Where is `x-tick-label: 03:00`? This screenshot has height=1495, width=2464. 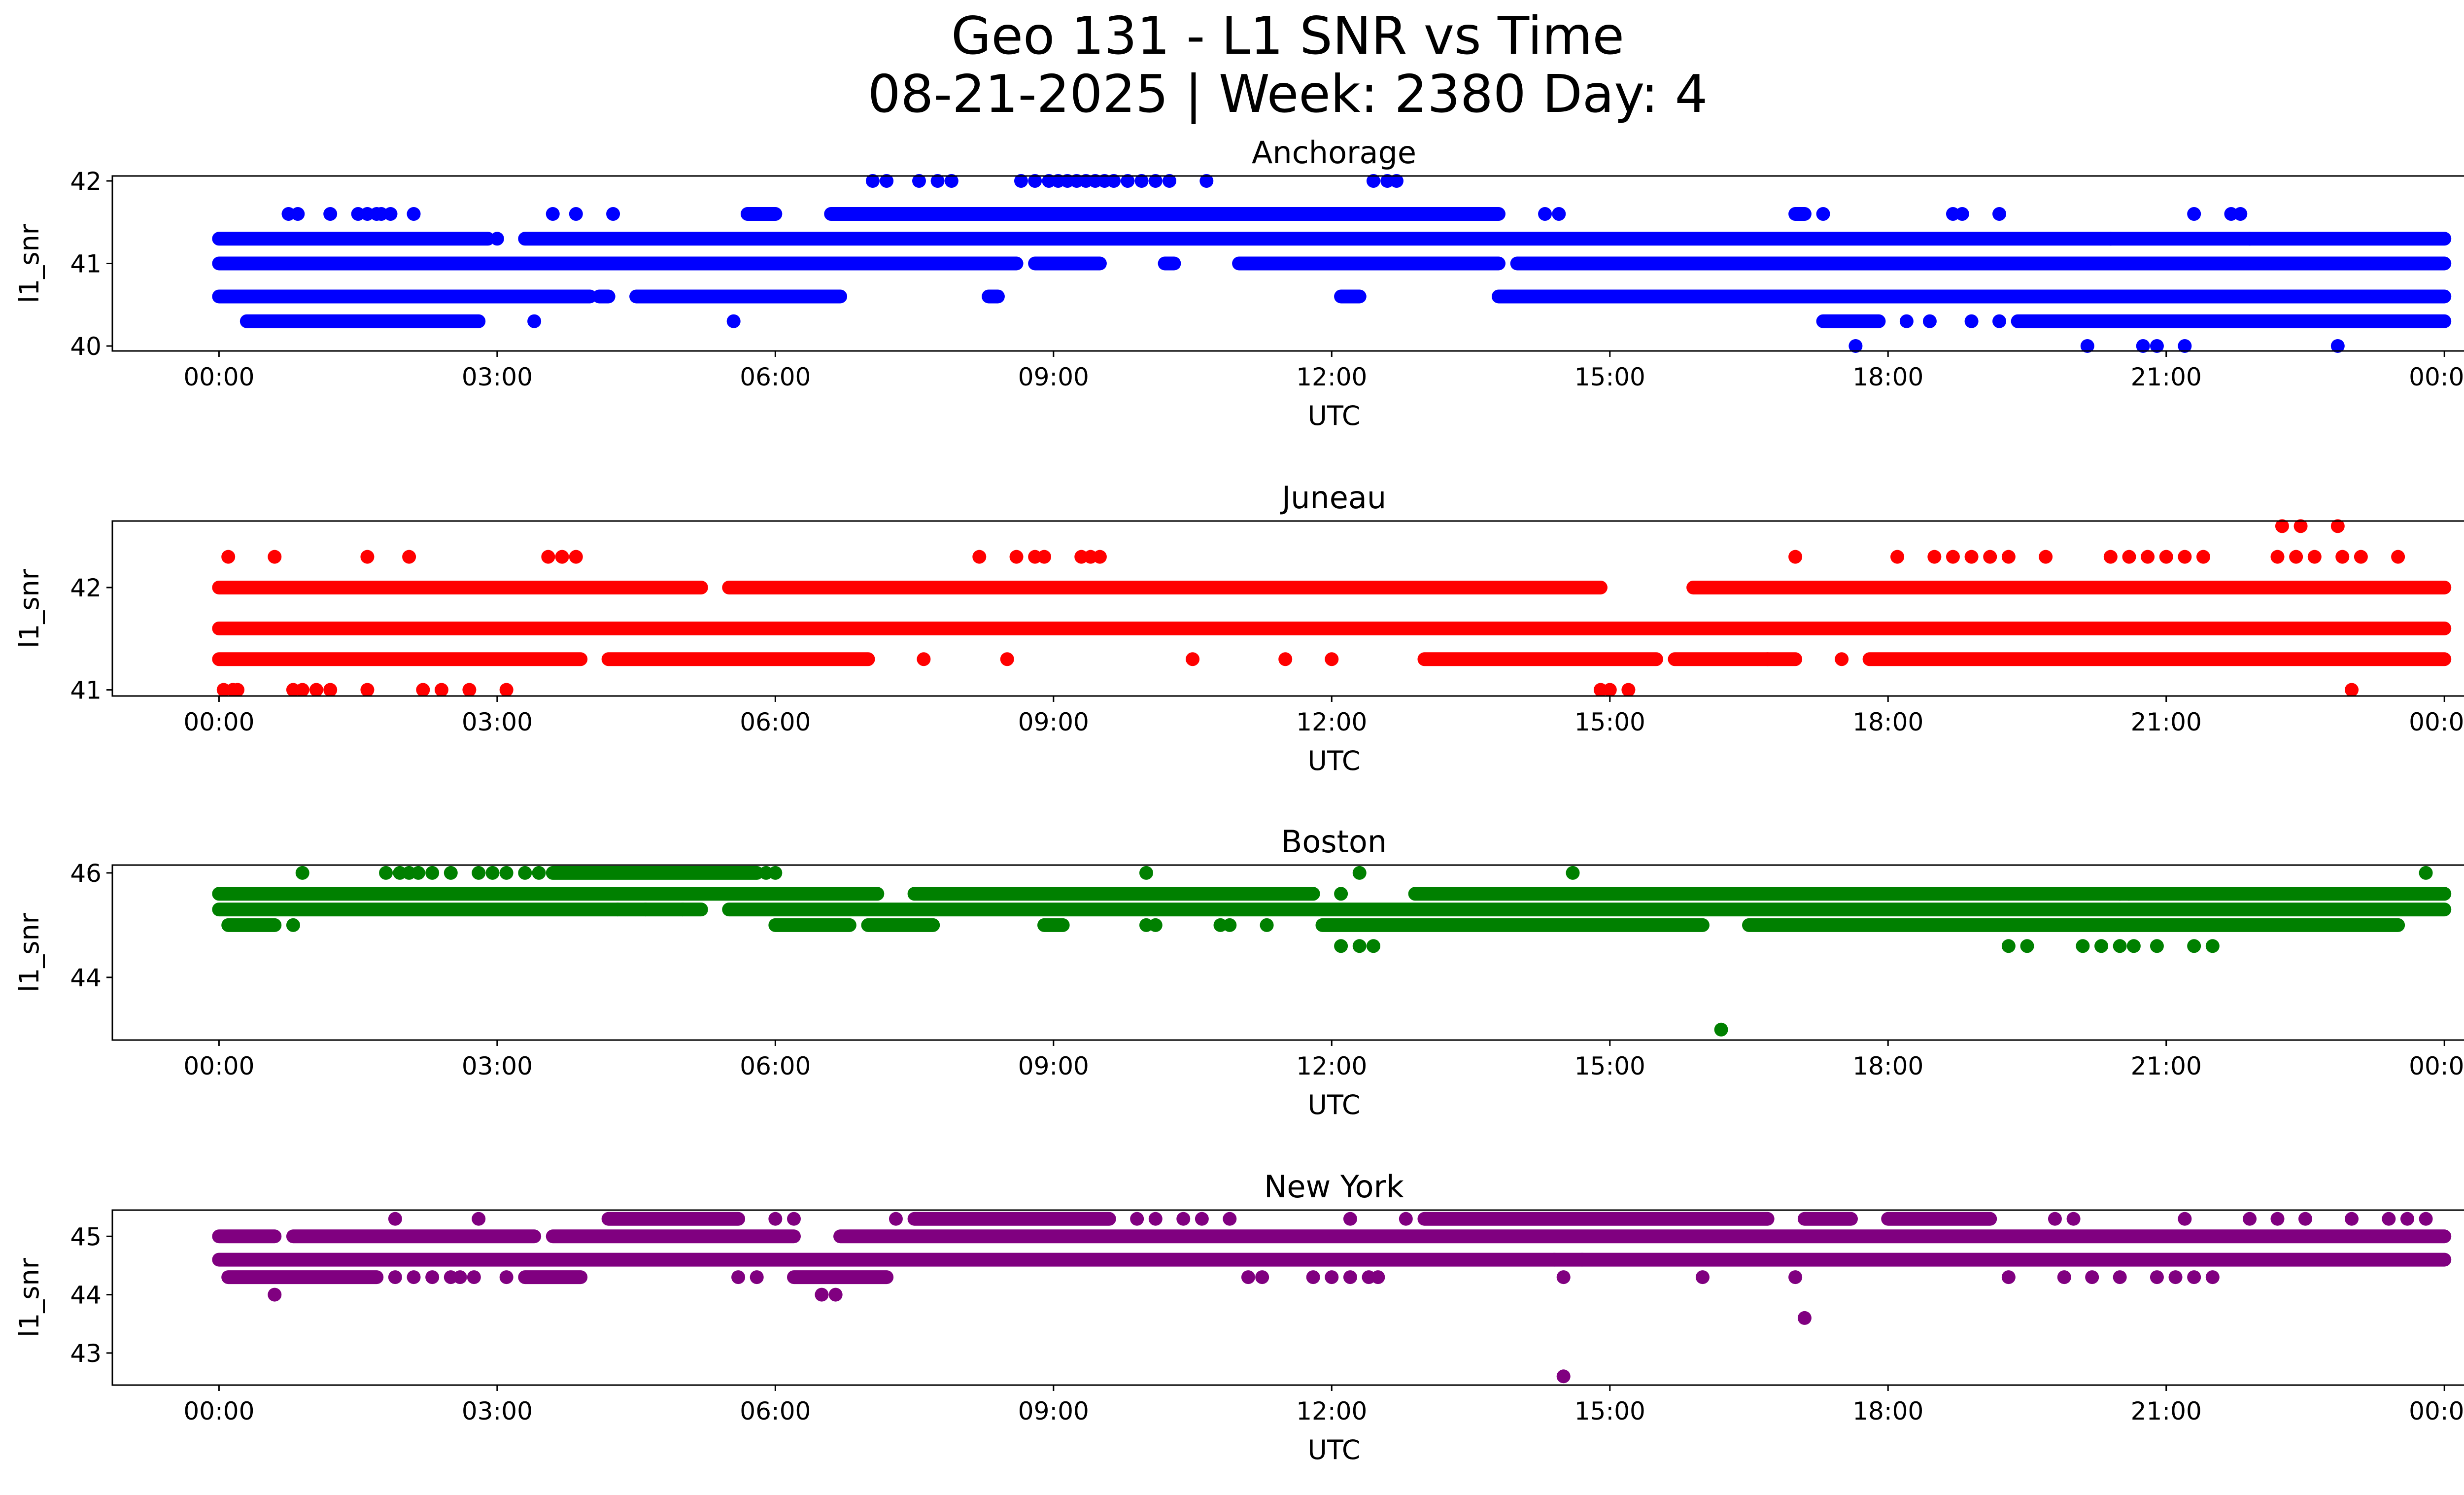
x-tick-label: 03:00 is located at coordinates (497, 377).